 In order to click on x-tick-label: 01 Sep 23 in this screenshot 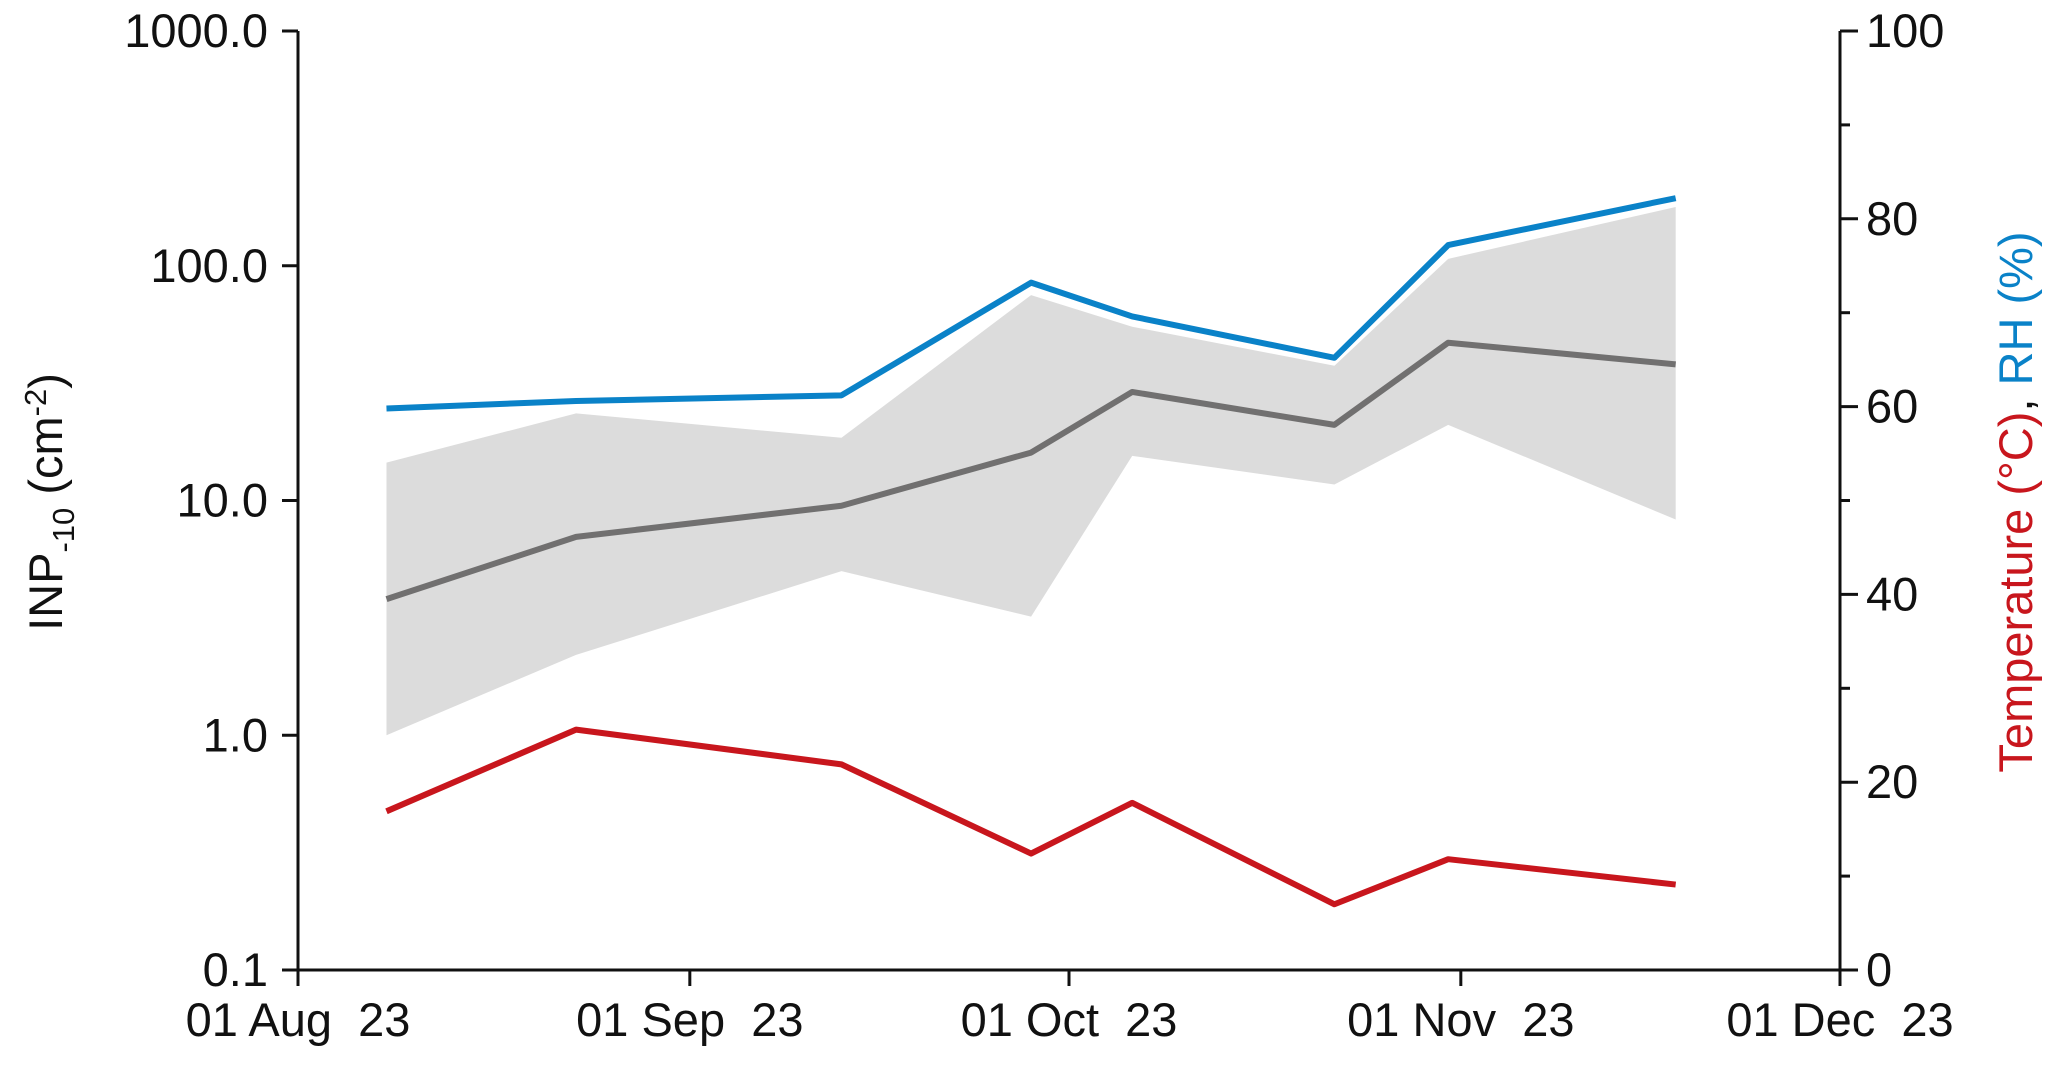, I will do `click(689, 1019)`.